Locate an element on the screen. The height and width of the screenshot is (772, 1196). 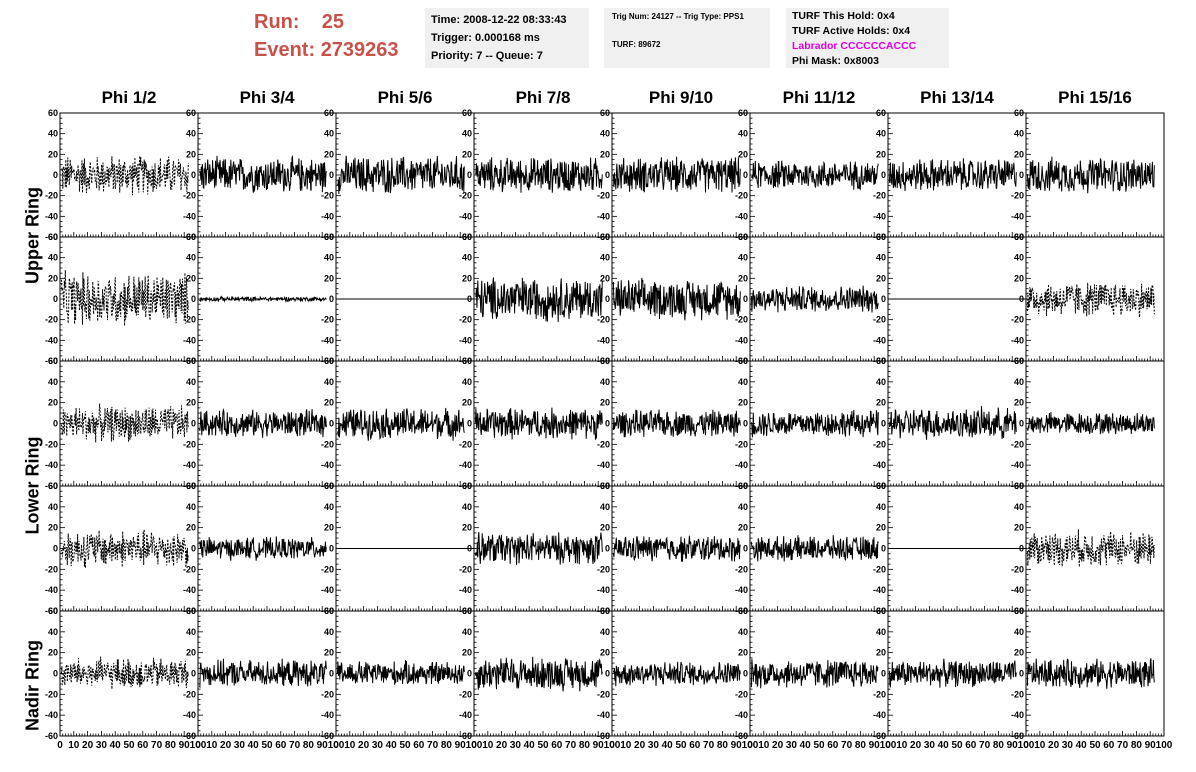
y-tick-label-r0-c4: 0 is located at coordinates (607, 175).